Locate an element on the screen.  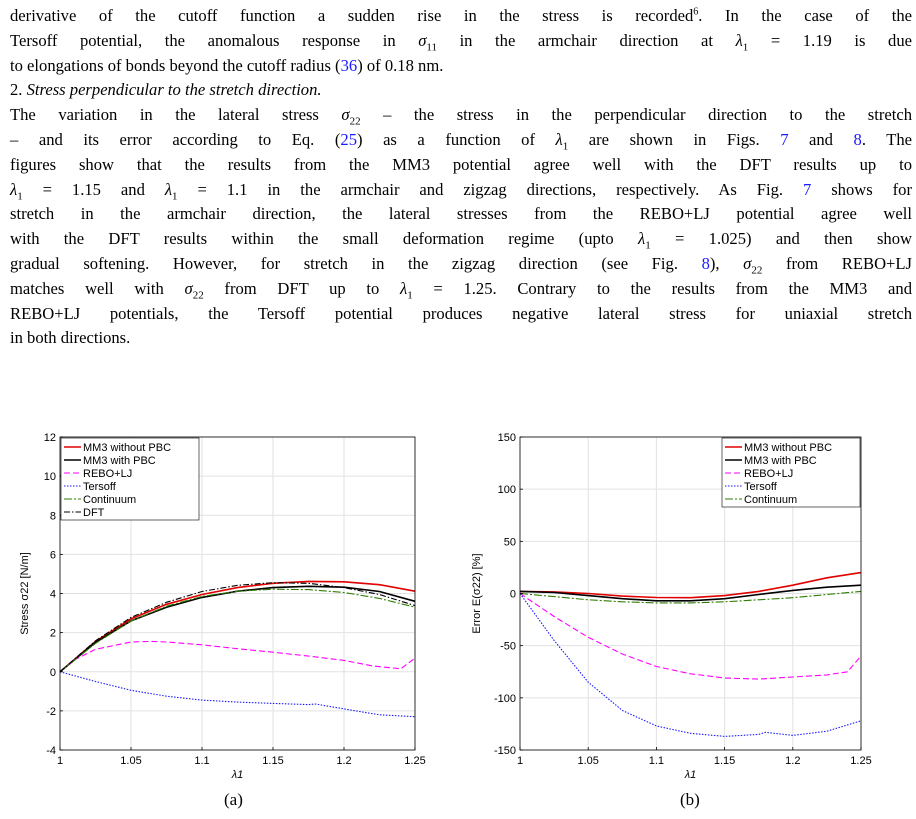
y-tick-label: 12 is located at coordinates (50, 438).